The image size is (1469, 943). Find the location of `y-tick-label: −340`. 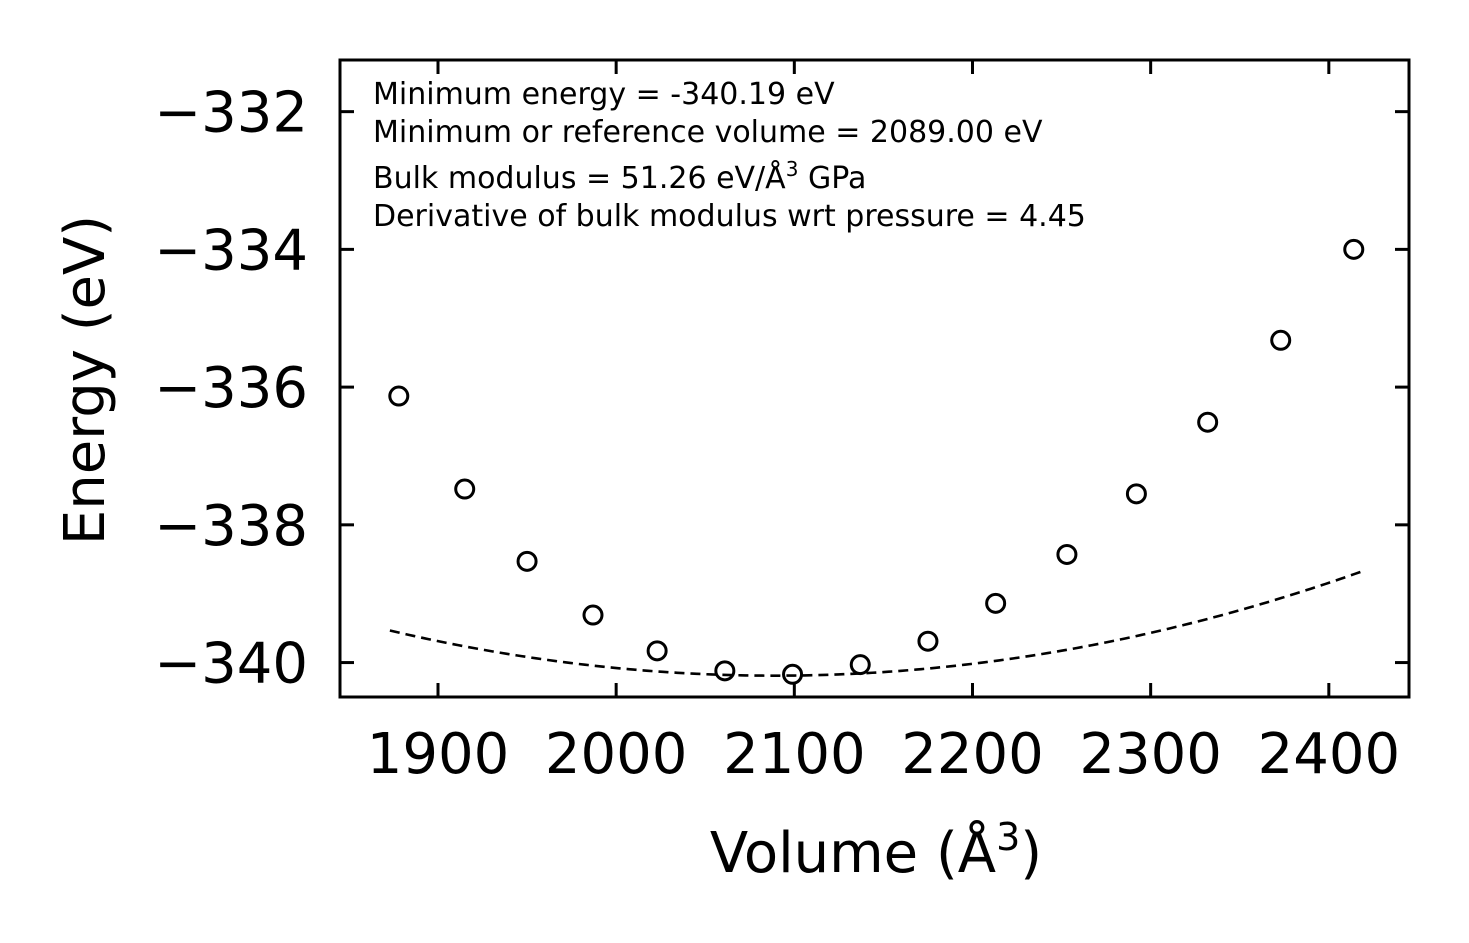

y-tick-label: −340 is located at coordinates (231, 664).